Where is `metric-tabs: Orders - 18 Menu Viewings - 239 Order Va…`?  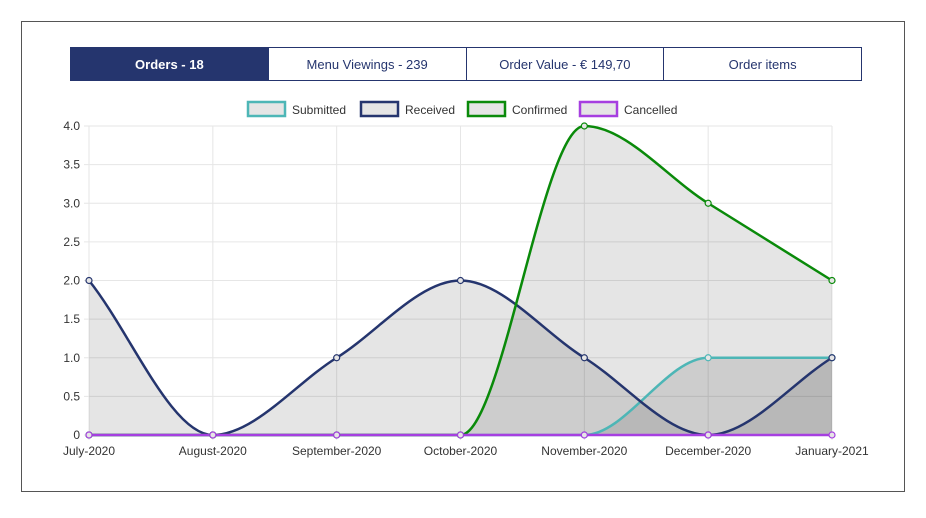 metric-tabs: Orders - 18 Menu Viewings - 239 Order Va… is located at coordinates (466, 64).